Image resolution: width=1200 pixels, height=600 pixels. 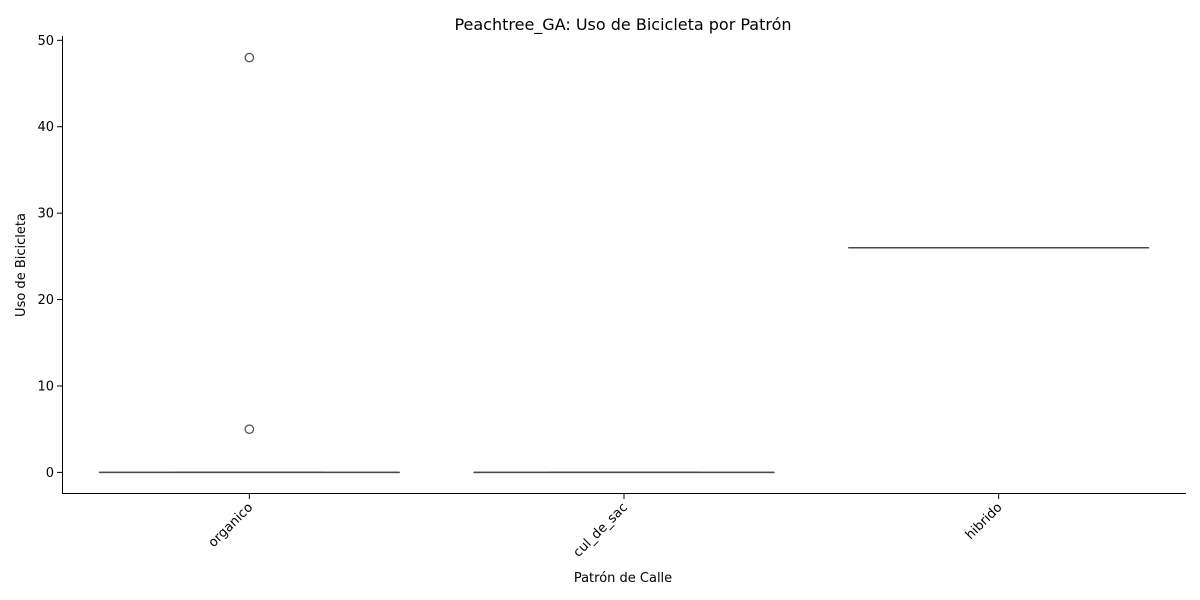 What do you see at coordinates (45, 41) in the screenshot?
I see `y-tick-label: 50` at bounding box center [45, 41].